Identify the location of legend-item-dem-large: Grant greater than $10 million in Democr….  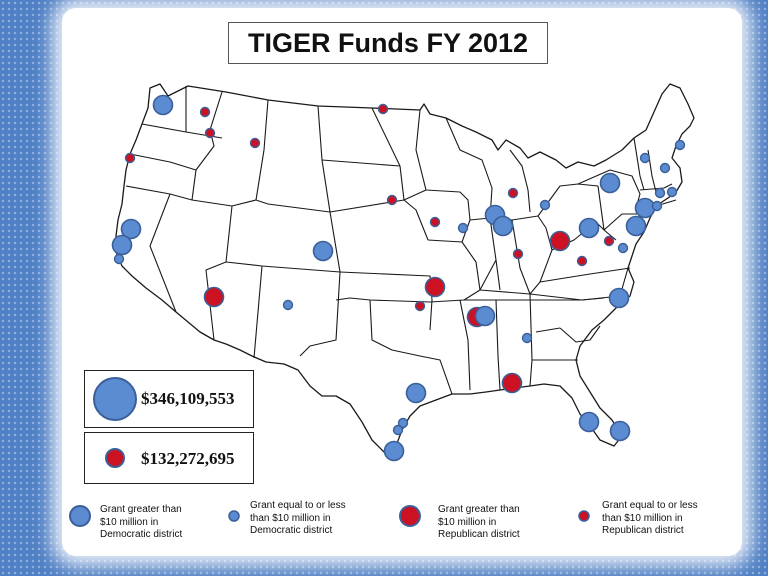
(151, 518).